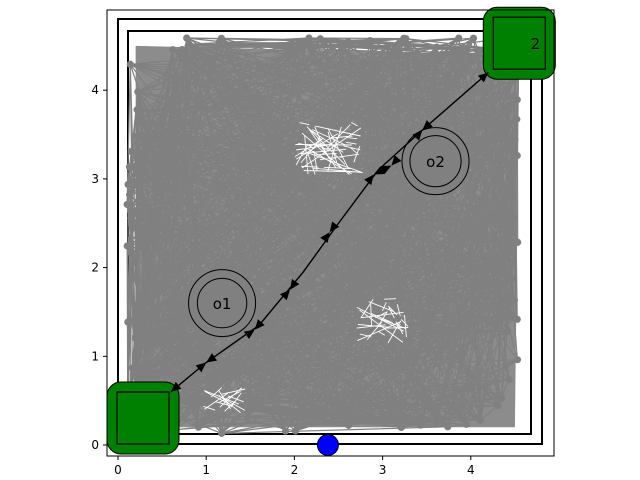 The image size is (640, 480). I want to click on x-tick-label: 3, so click(383, 470).